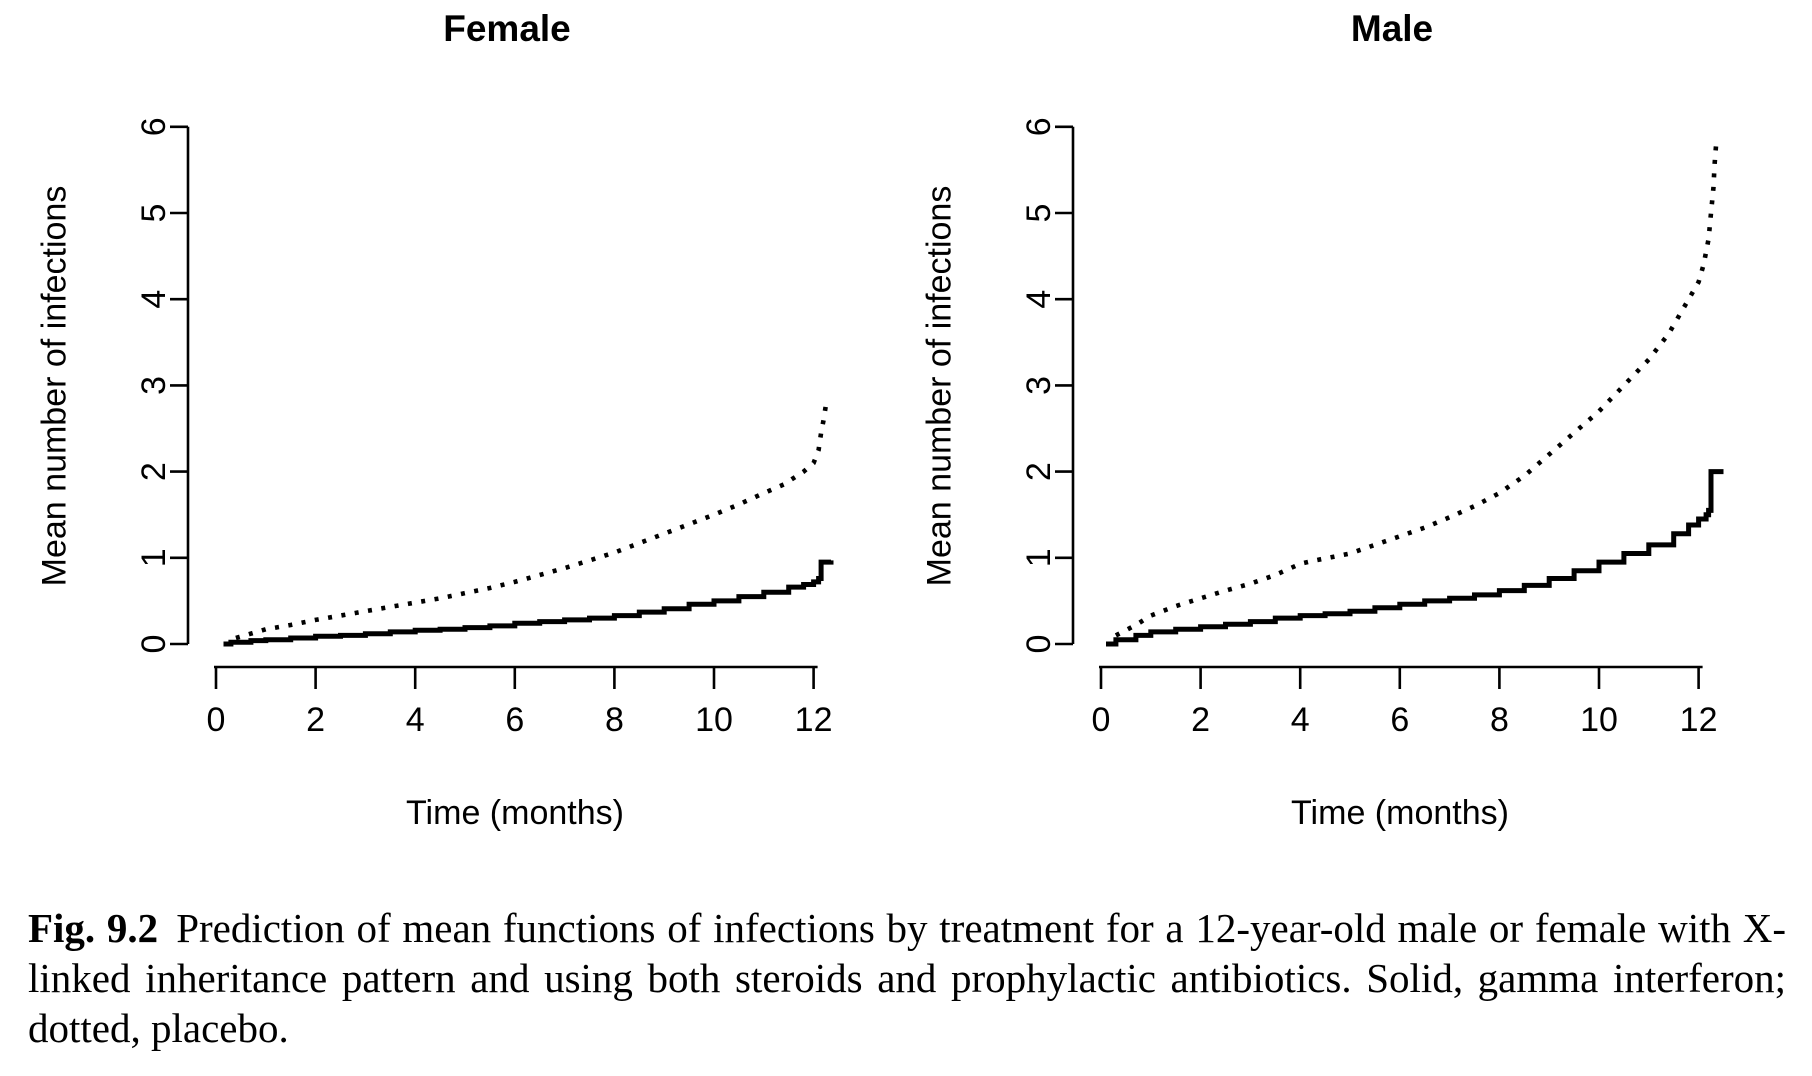 This screenshot has width=1812, height=1076. What do you see at coordinates (614, 720) in the screenshot?
I see `female-x-tick-label: 8` at bounding box center [614, 720].